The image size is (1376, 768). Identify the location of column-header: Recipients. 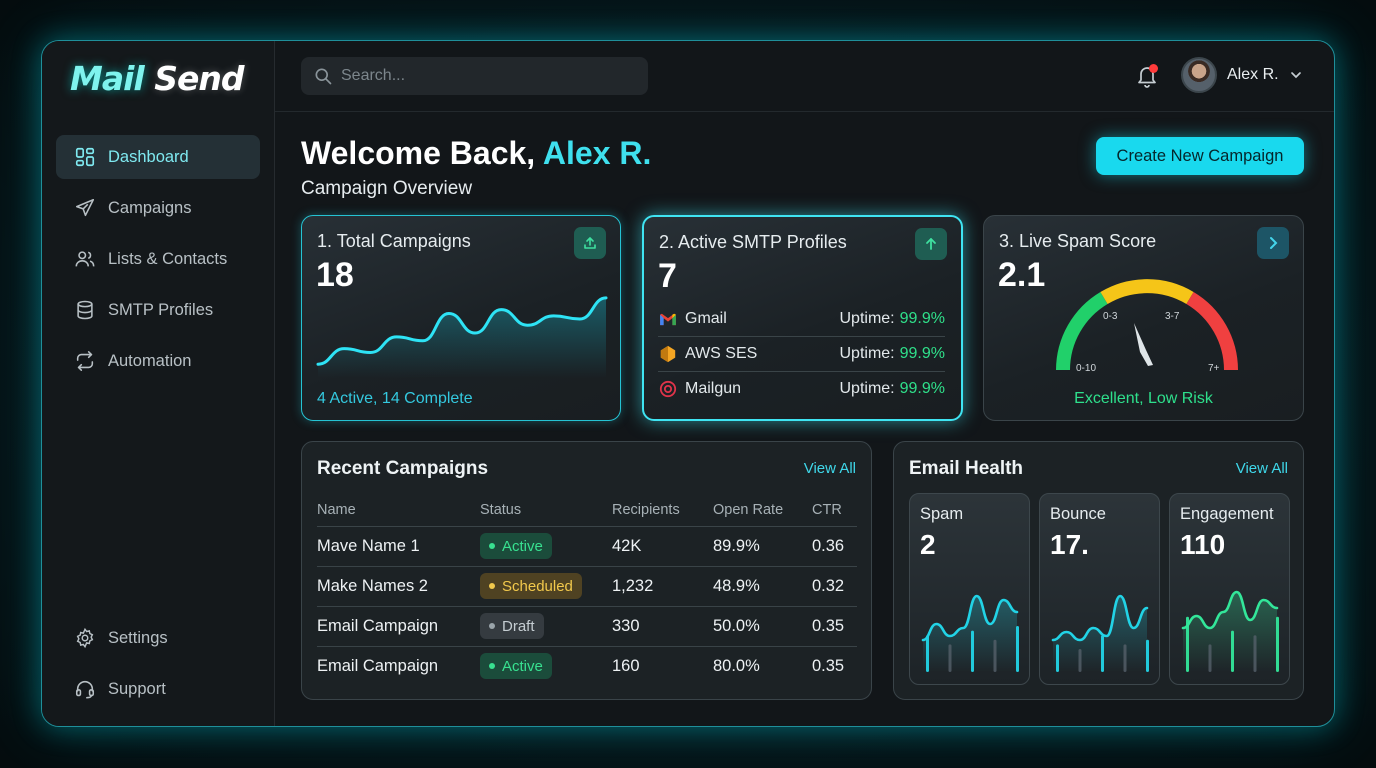
(662, 510).